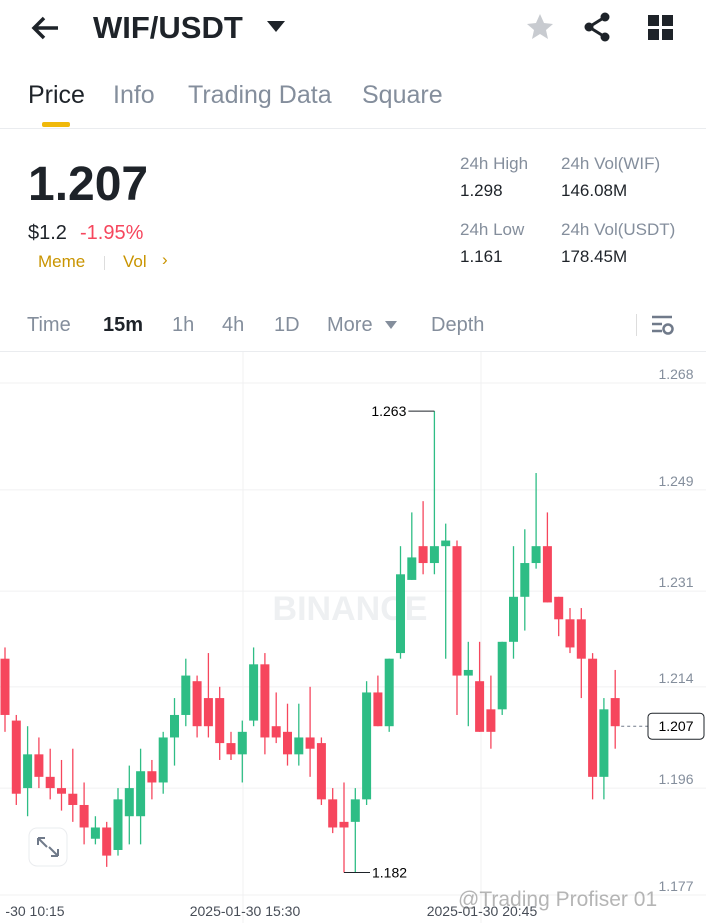  What do you see at coordinates (260, 95) in the screenshot?
I see `tab: Trading Data` at bounding box center [260, 95].